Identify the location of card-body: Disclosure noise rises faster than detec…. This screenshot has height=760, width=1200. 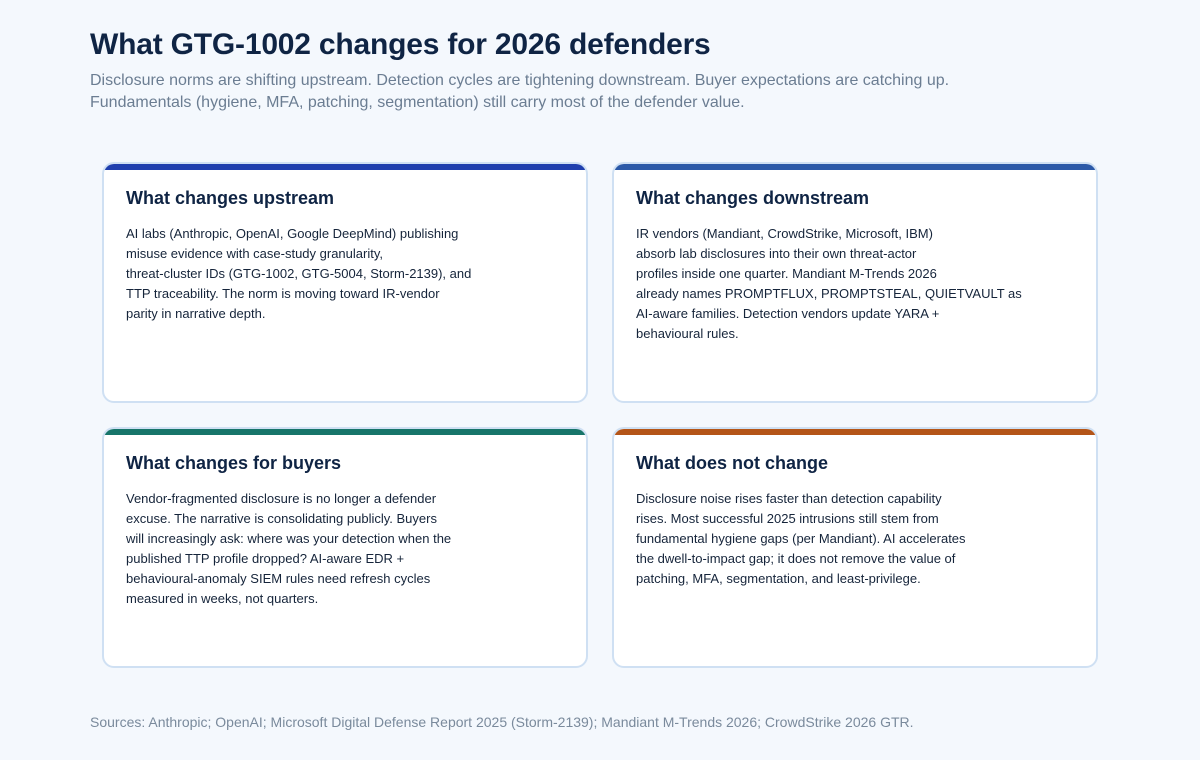
(856, 539).